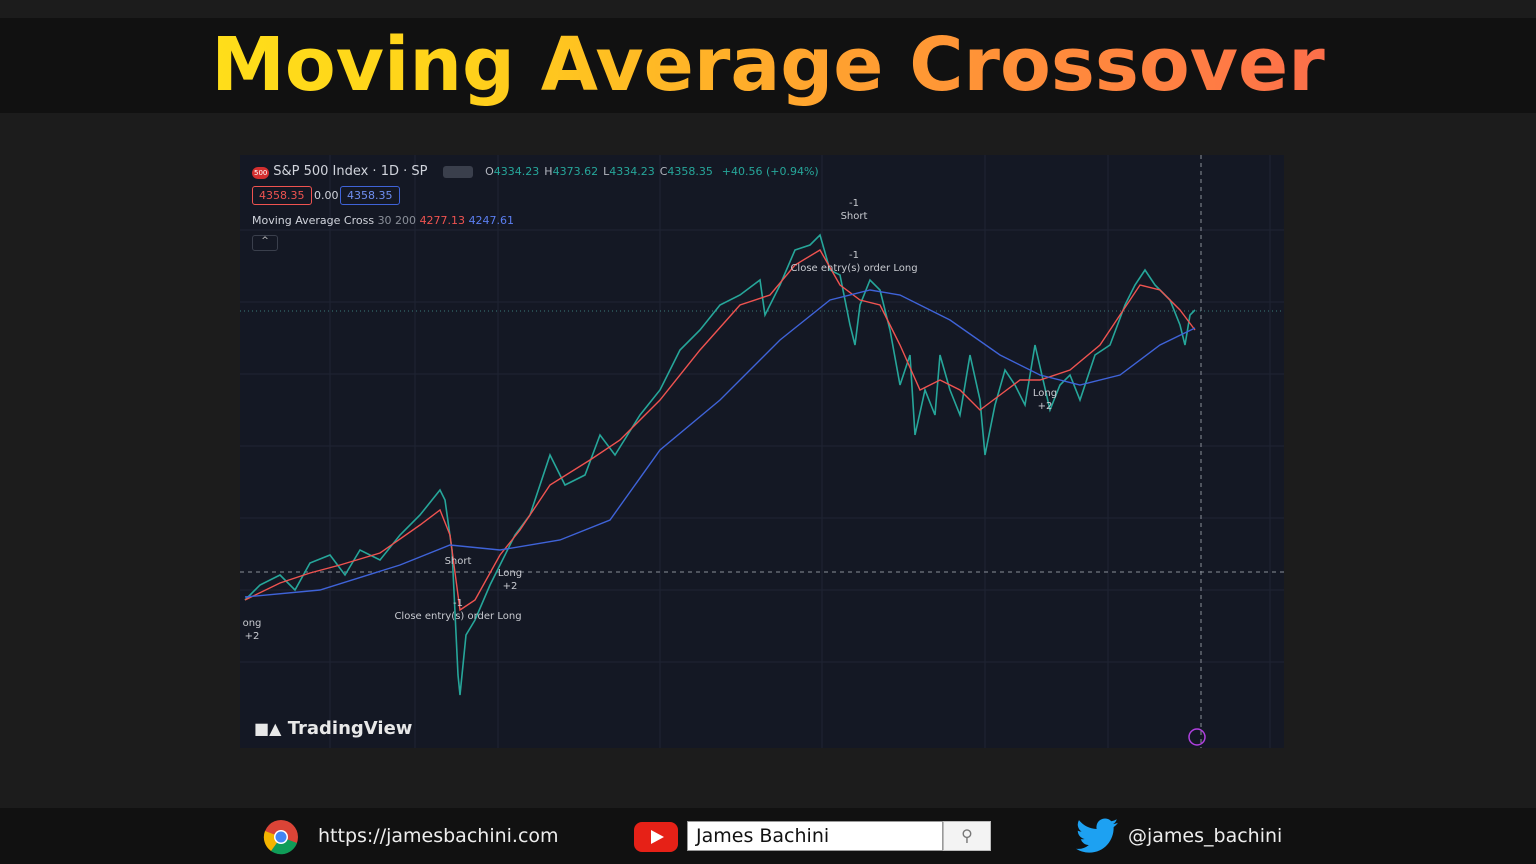 This screenshot has height=864, width=1536. What do you see at coordinates (606, 171) in the screenshot?
I see `ohlc-key: L` at bounding box center [606, 171].